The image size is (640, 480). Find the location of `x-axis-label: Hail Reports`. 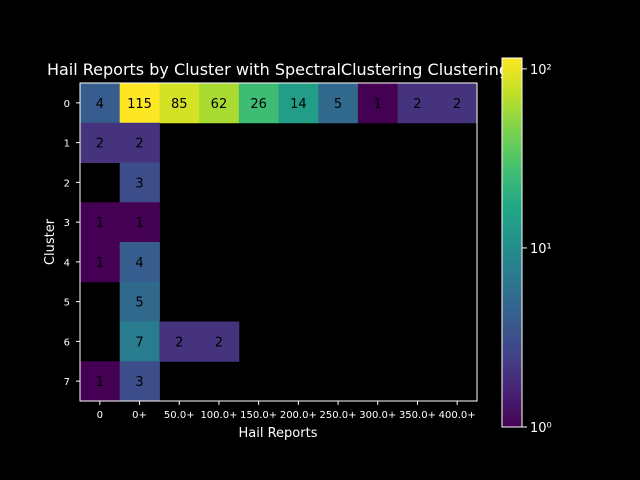

x-axis-label: Hail Reports is located at coordinates (278, 433).